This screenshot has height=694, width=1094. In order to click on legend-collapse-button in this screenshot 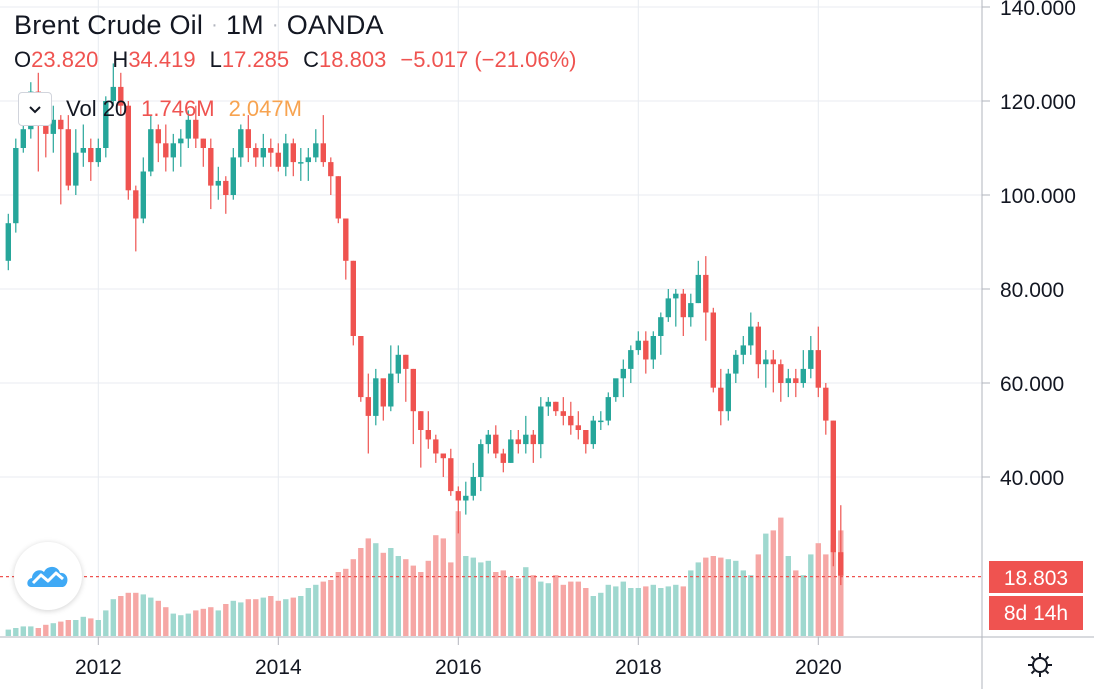, I will do `click(35, 109)`.